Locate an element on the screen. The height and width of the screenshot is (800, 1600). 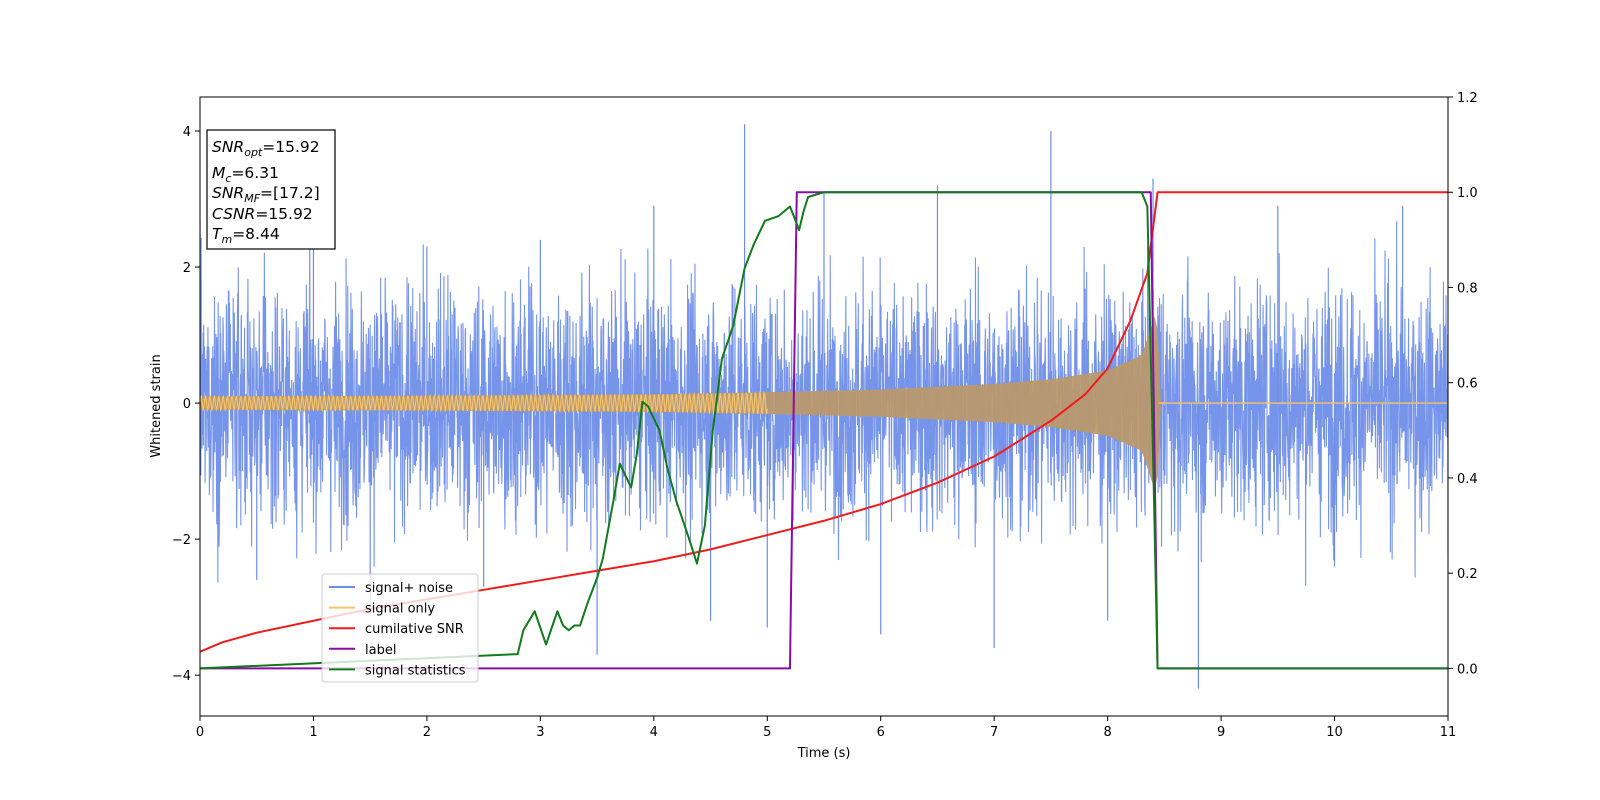
info-snr-opt-value: =15.92 is located at coordinates (290, 147).